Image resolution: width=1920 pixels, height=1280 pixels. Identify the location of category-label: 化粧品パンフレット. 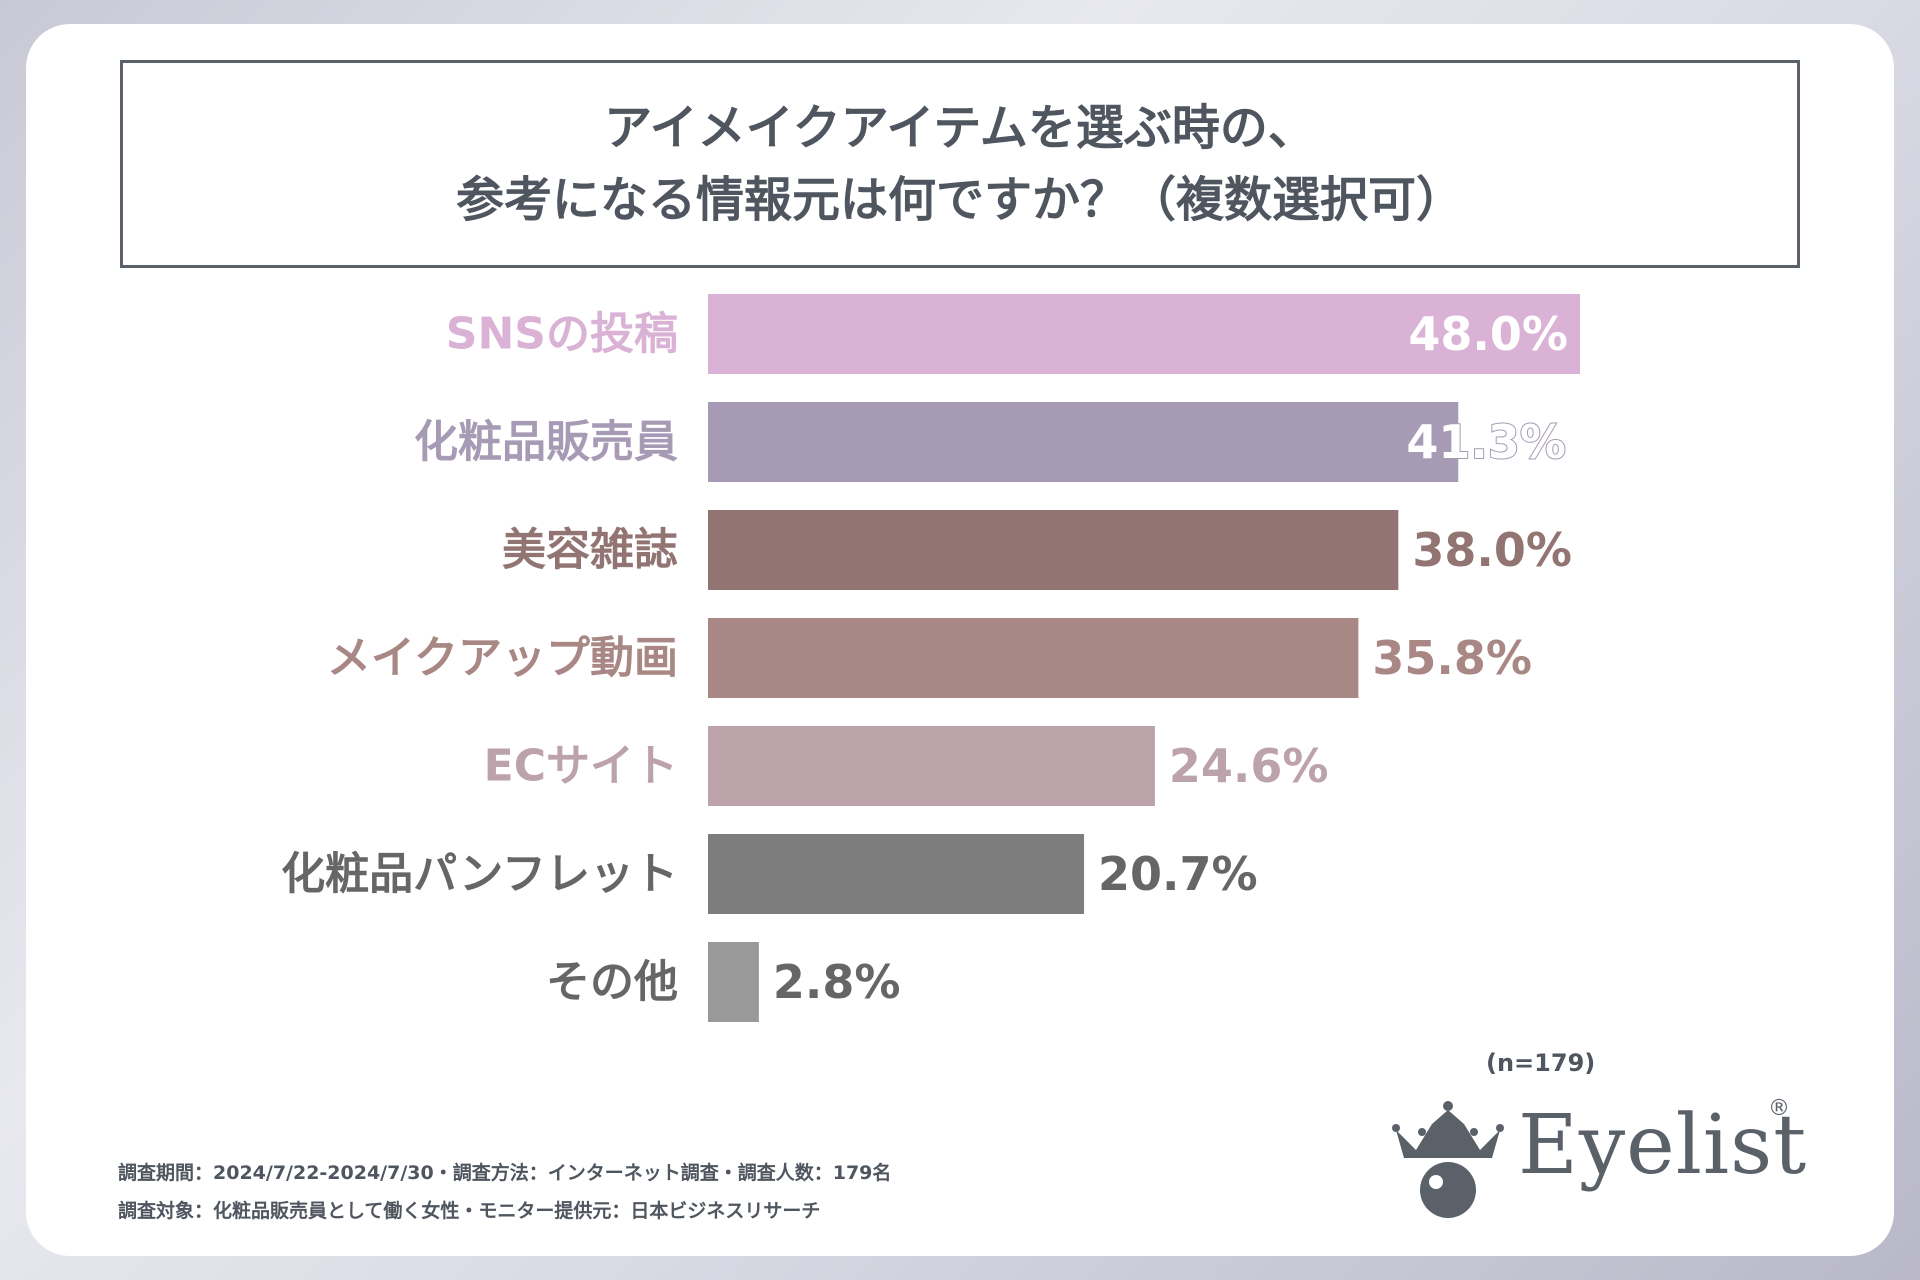
(479, 874).